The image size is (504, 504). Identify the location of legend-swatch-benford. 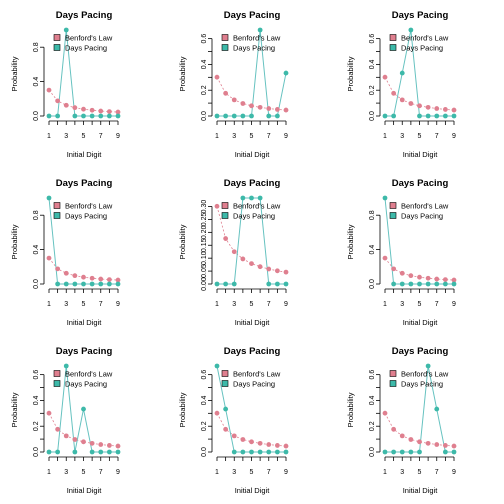
(393, 205).